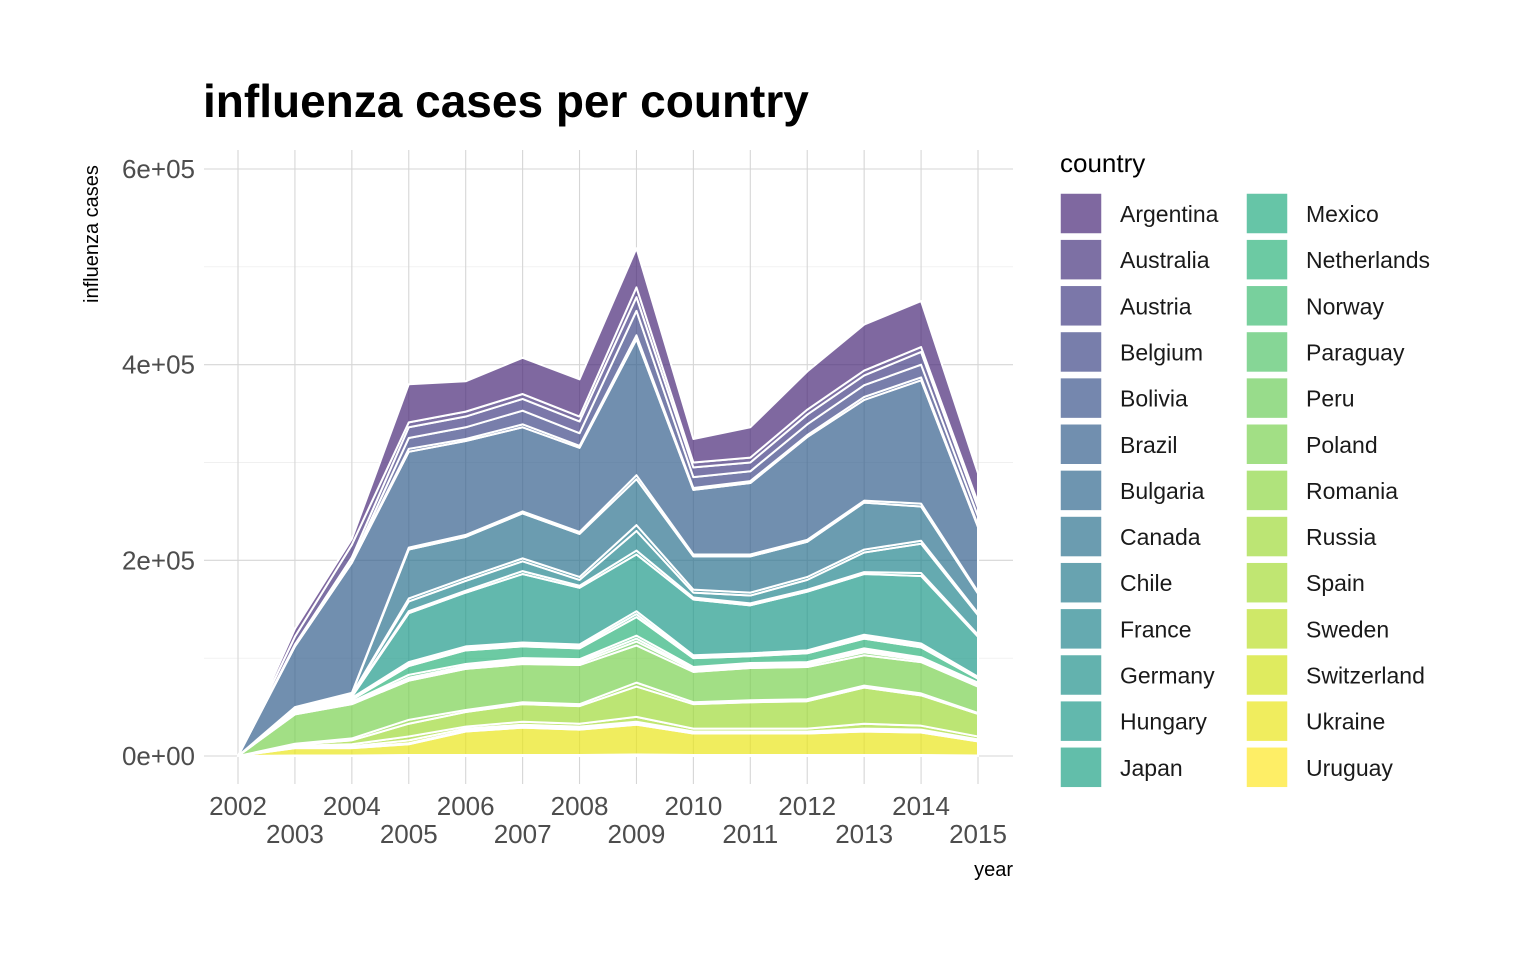  What do you see at coordinates (1169, 214) in the screenshot?
I see `legend-label: Argentina` at bounding box center [1169, 214].